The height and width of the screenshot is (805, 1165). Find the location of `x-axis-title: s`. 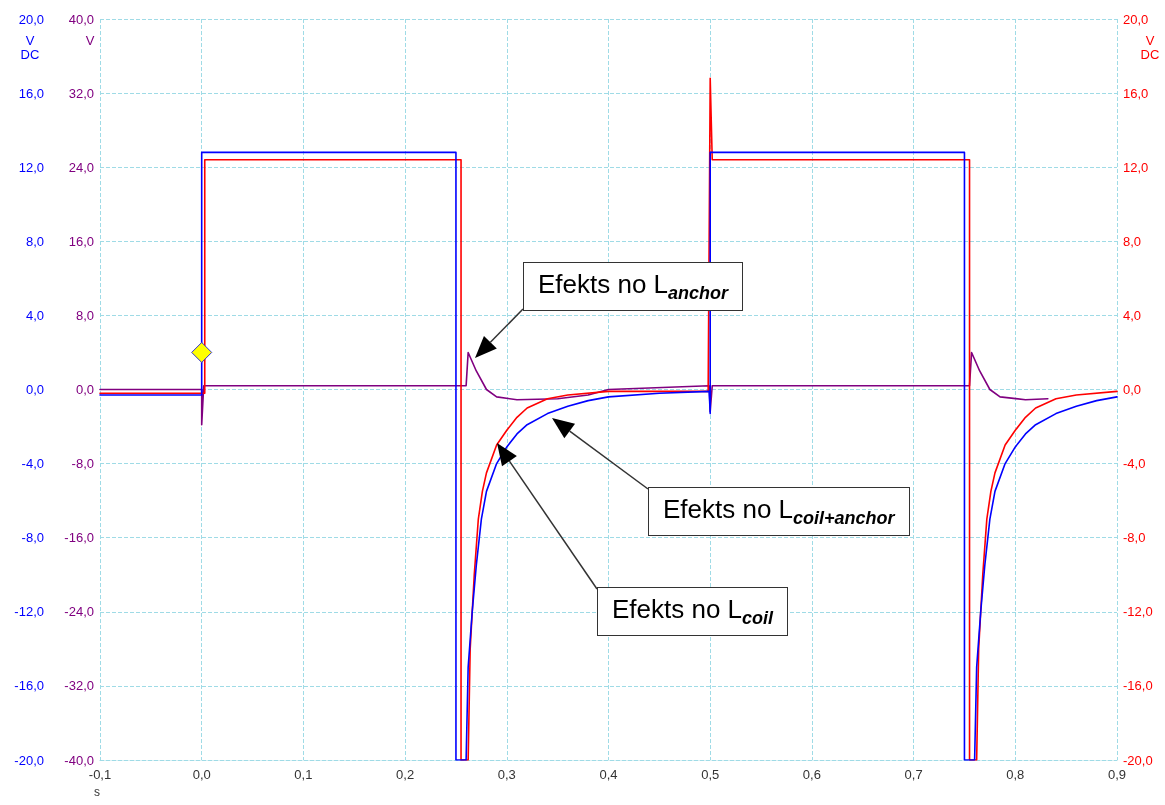

x-axis-title: s is located at coordinates (97, 792).